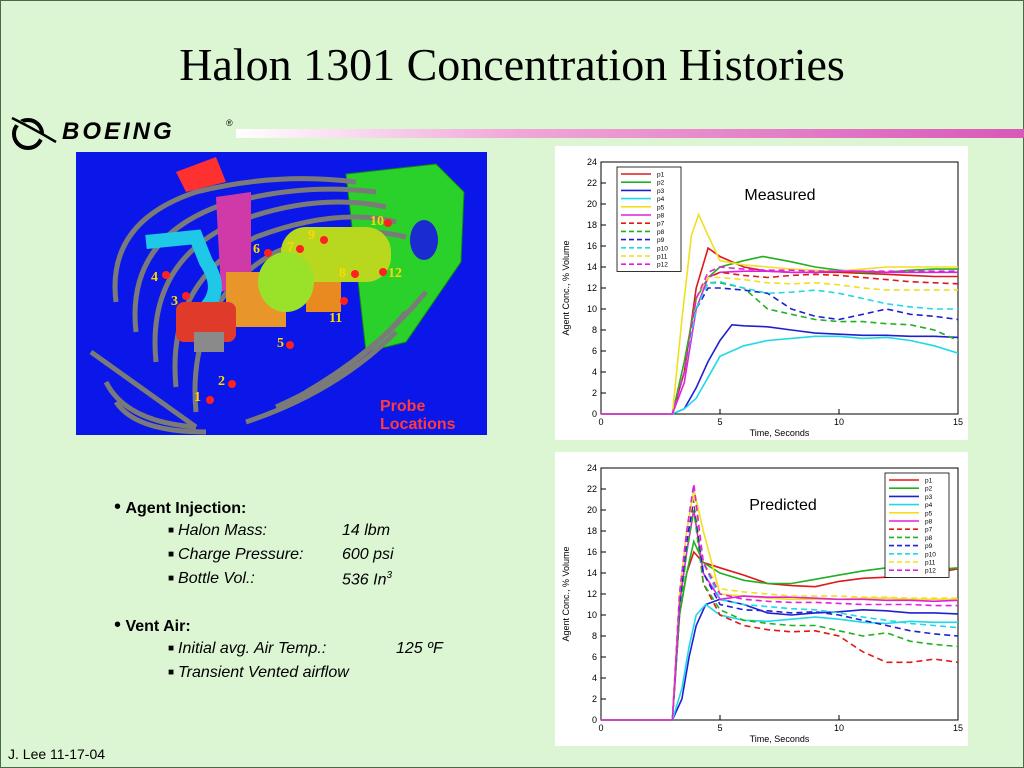  I want to click on series-group, so click(780, 602).